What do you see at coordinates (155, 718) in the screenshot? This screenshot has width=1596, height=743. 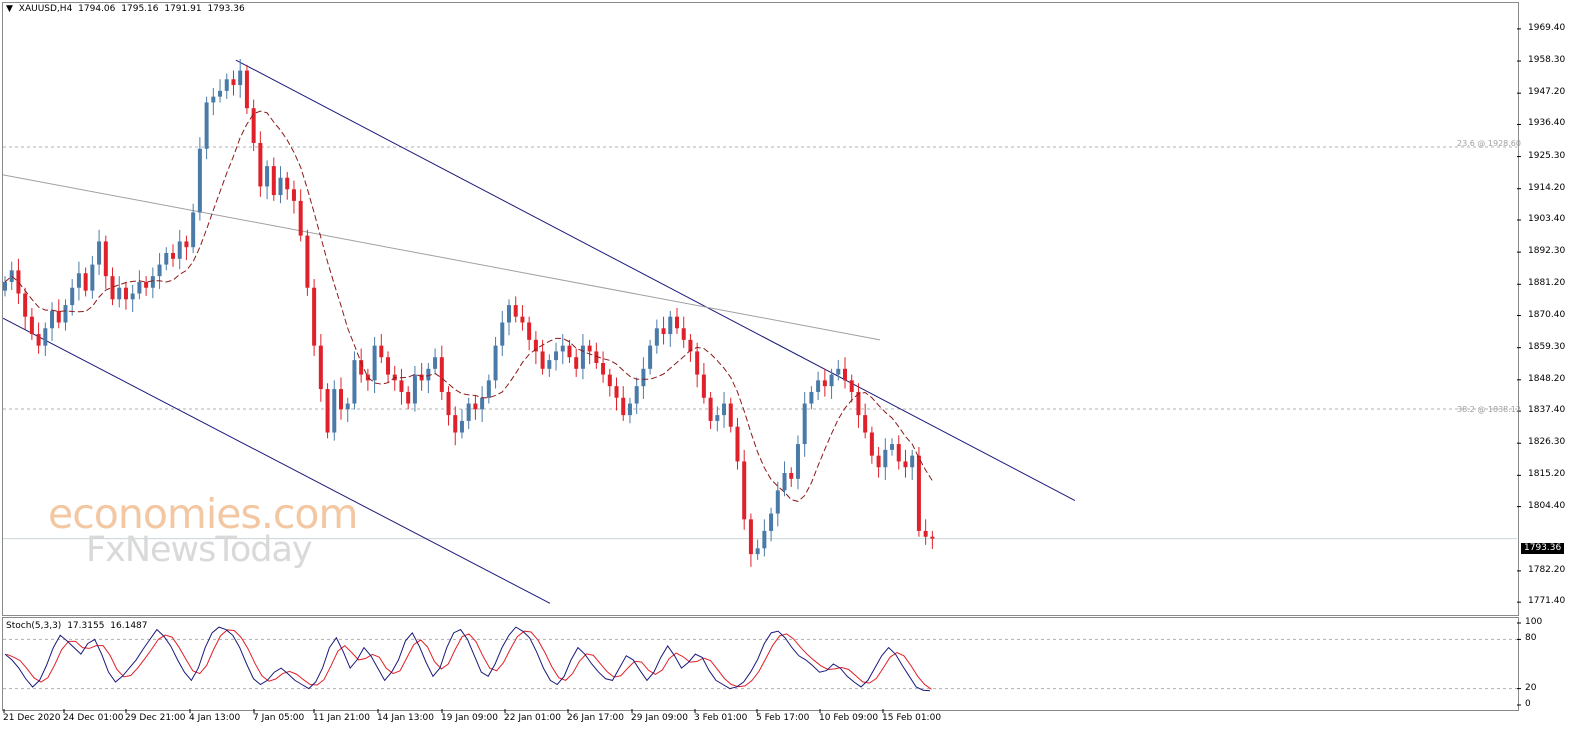 I see `time-tick-label: 29 Dec 21:00` at bounding box center [155, 718].